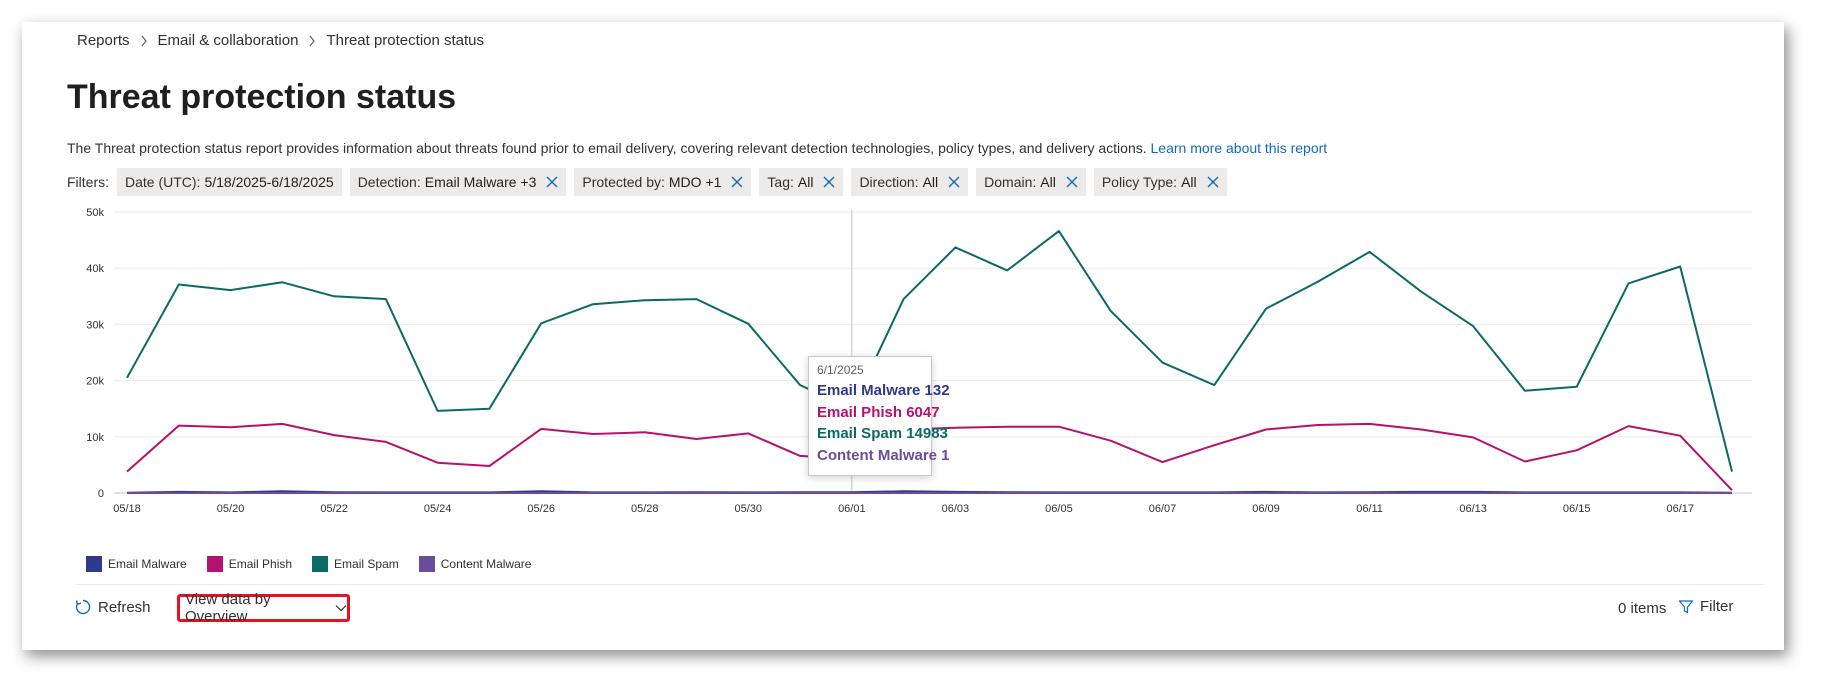 Image resolution: width=1824 pixels, height=690 pixels. Describe the element at coordinates (480, 182) in the screenshot. I see `filter-chip-value: Email Malware +3` at that location.